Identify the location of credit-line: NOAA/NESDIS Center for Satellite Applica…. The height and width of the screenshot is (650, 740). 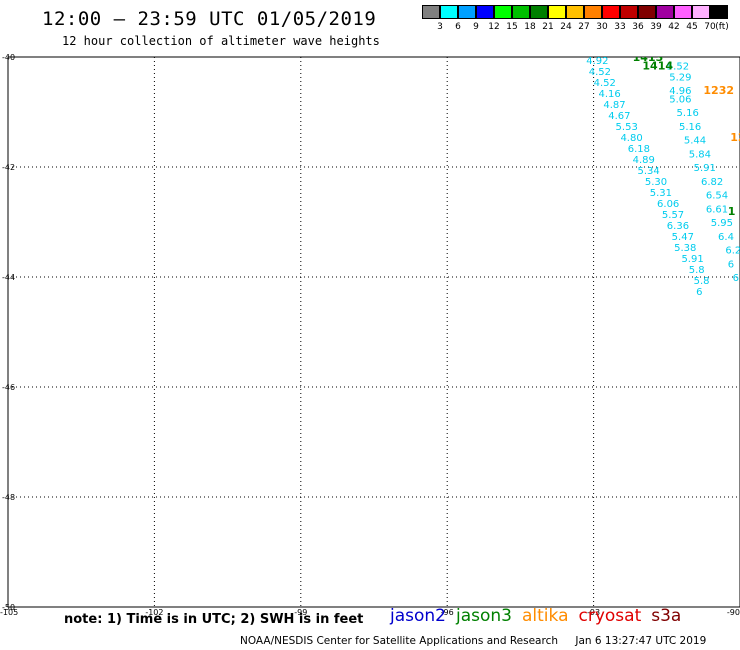
(473, 641).